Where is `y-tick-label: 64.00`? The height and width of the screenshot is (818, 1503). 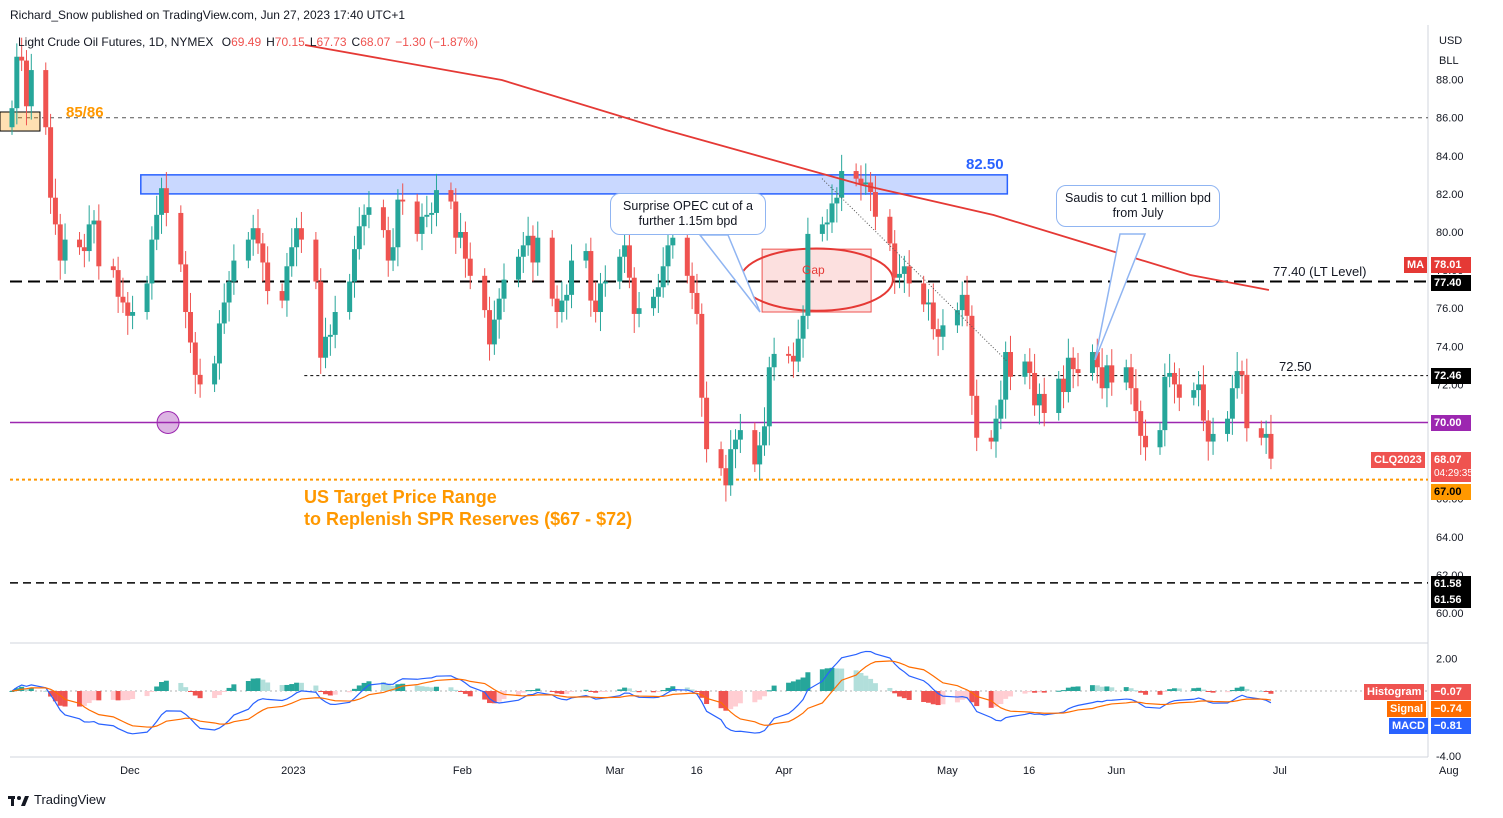
y-tick-label: 64.00 is located at coordinates (1450, 538).